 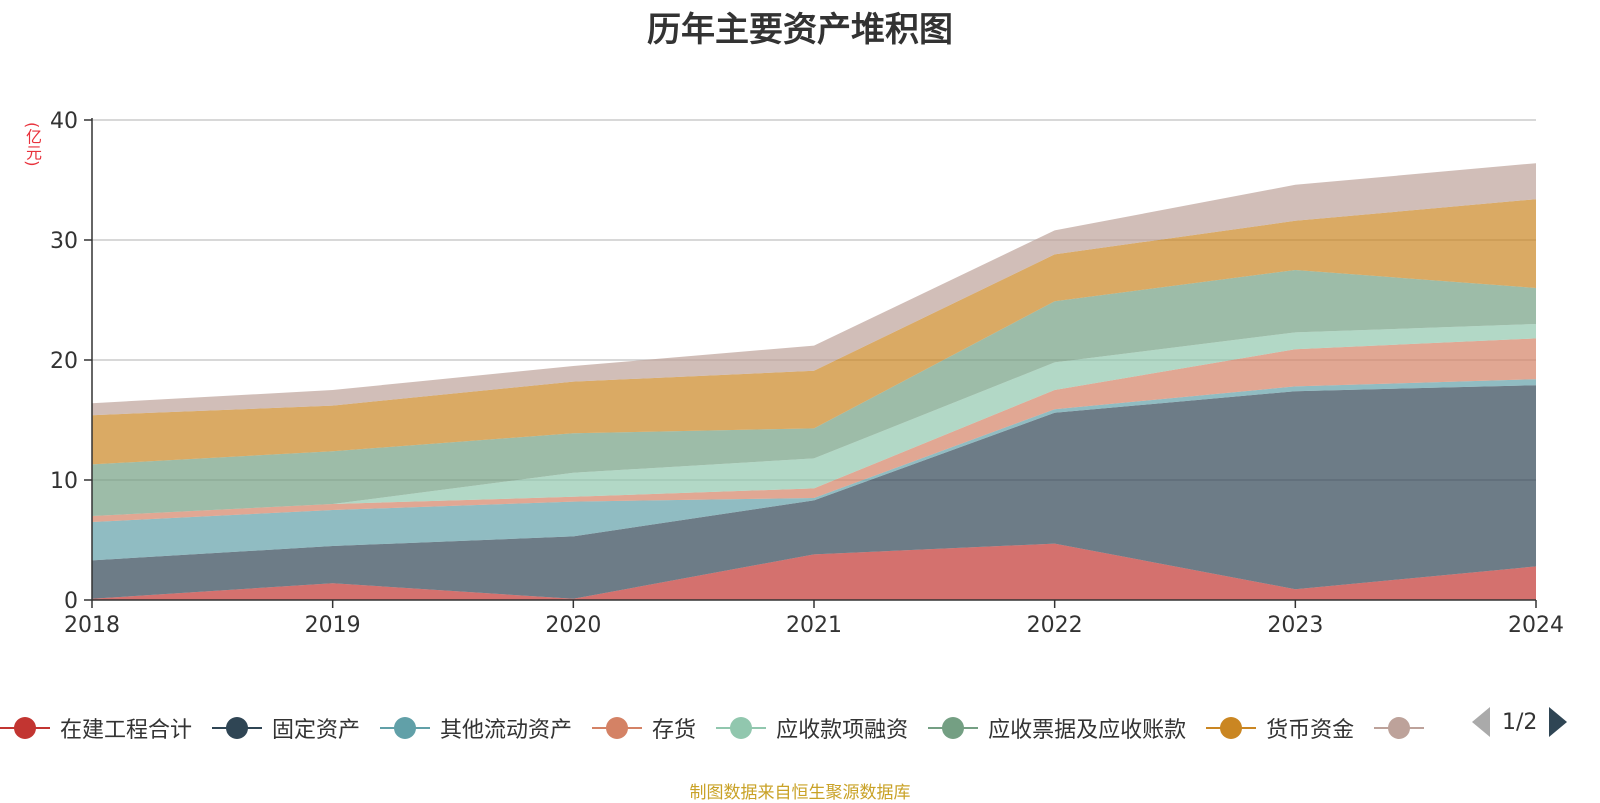 I want to click on legend-label: 货币资金, so click(x=1310, y=730).